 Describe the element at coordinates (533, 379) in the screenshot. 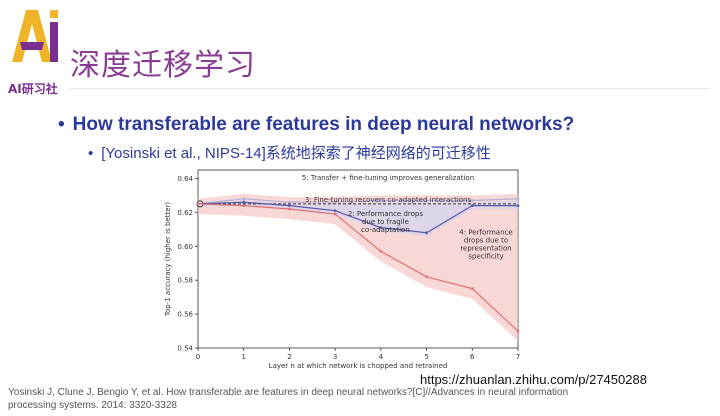

I see `source-url: https://zhuanlan.zhihu.com/p/27450288` at that location.